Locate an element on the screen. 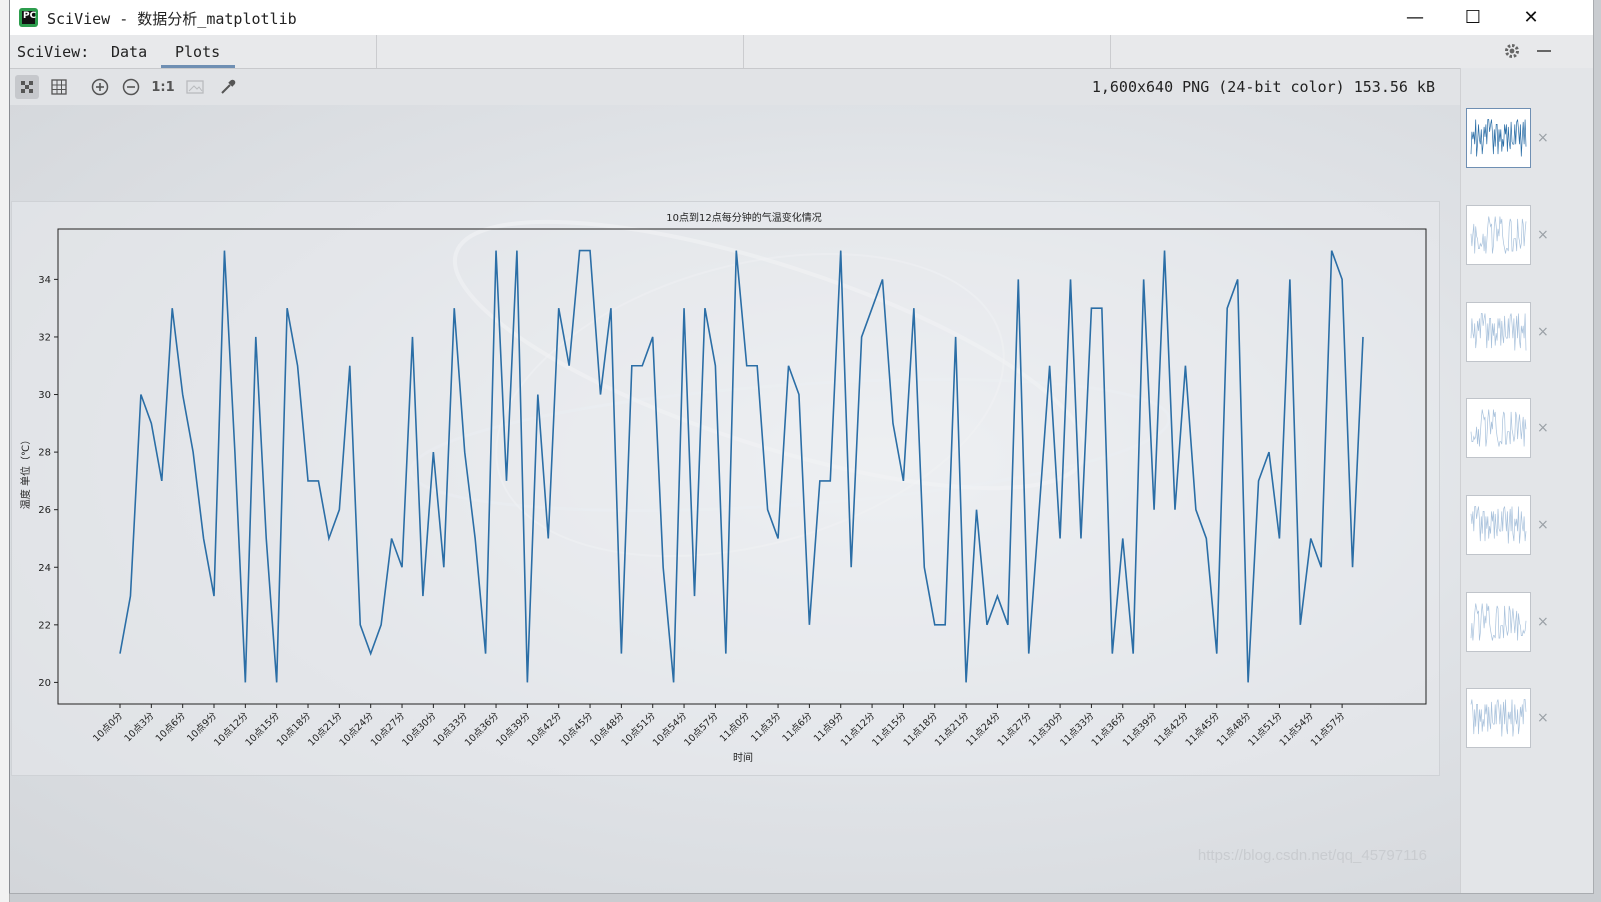  y-tick-label: 34 is located at coordinates (44, 280).